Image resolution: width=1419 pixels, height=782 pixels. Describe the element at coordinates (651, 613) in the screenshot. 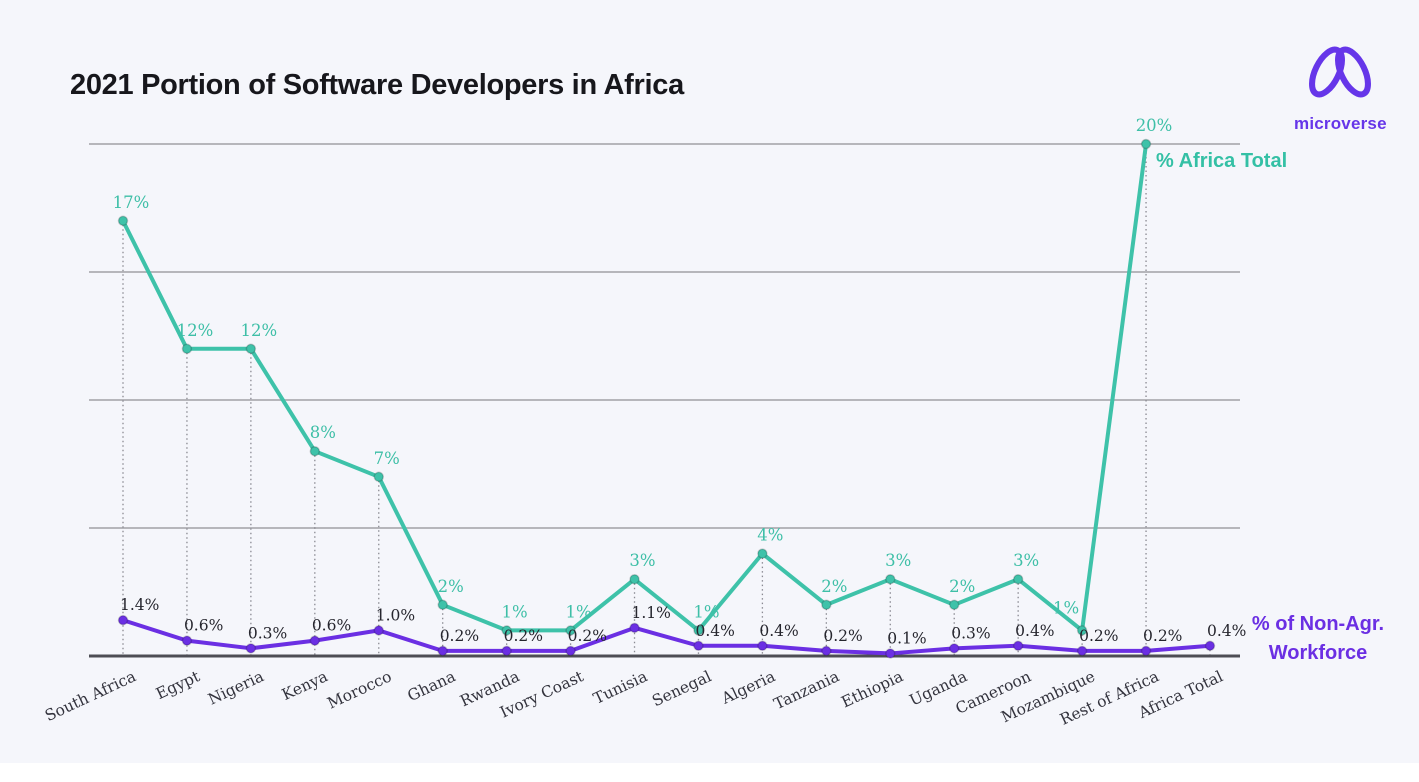

I see `value-label: 1.1%` at that location.